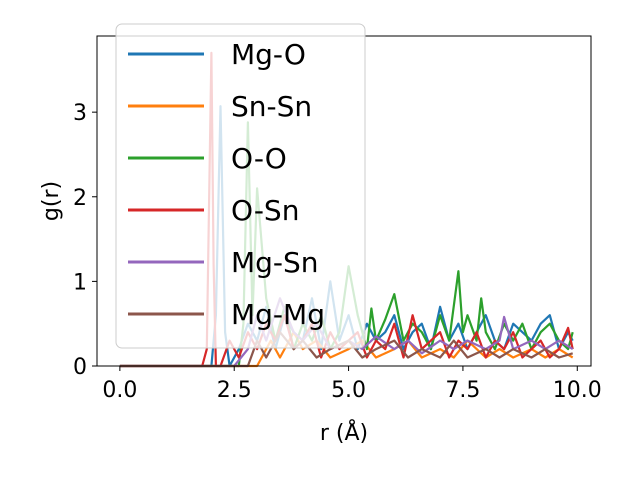 The image size is (640, 480). Describe the element at coordinates (344, 432) in the screenshot. I see `x-axis-label: r (Å)` at that location.